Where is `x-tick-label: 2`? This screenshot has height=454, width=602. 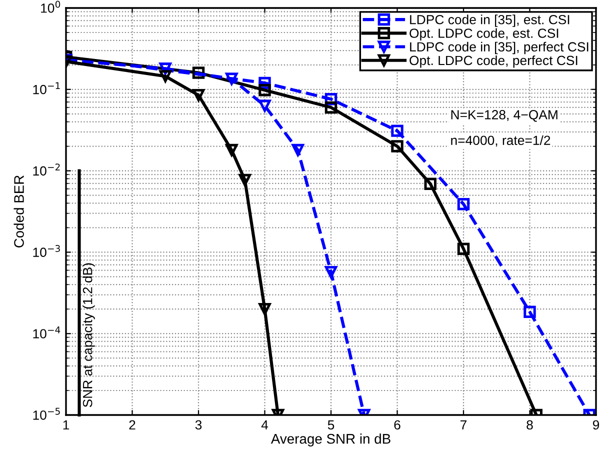
x-tick-label: 2 is located at coordinates (132, 425).